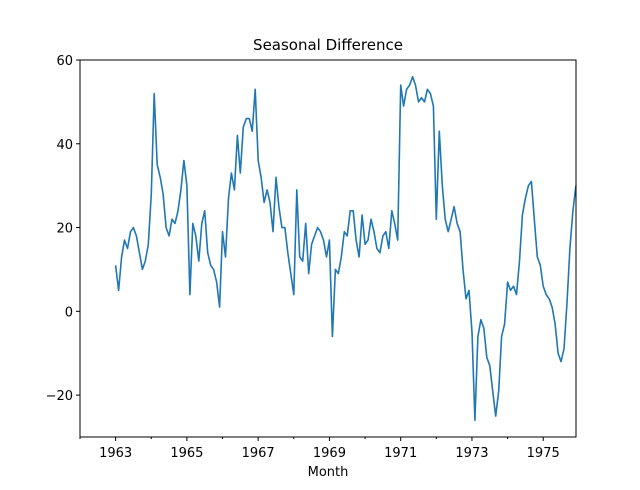 The width and height of the screenshot is (640, 490). Describe the element at coordinates (59, 396) in the screenshot. I see `y-tick-label: −20` at that location.